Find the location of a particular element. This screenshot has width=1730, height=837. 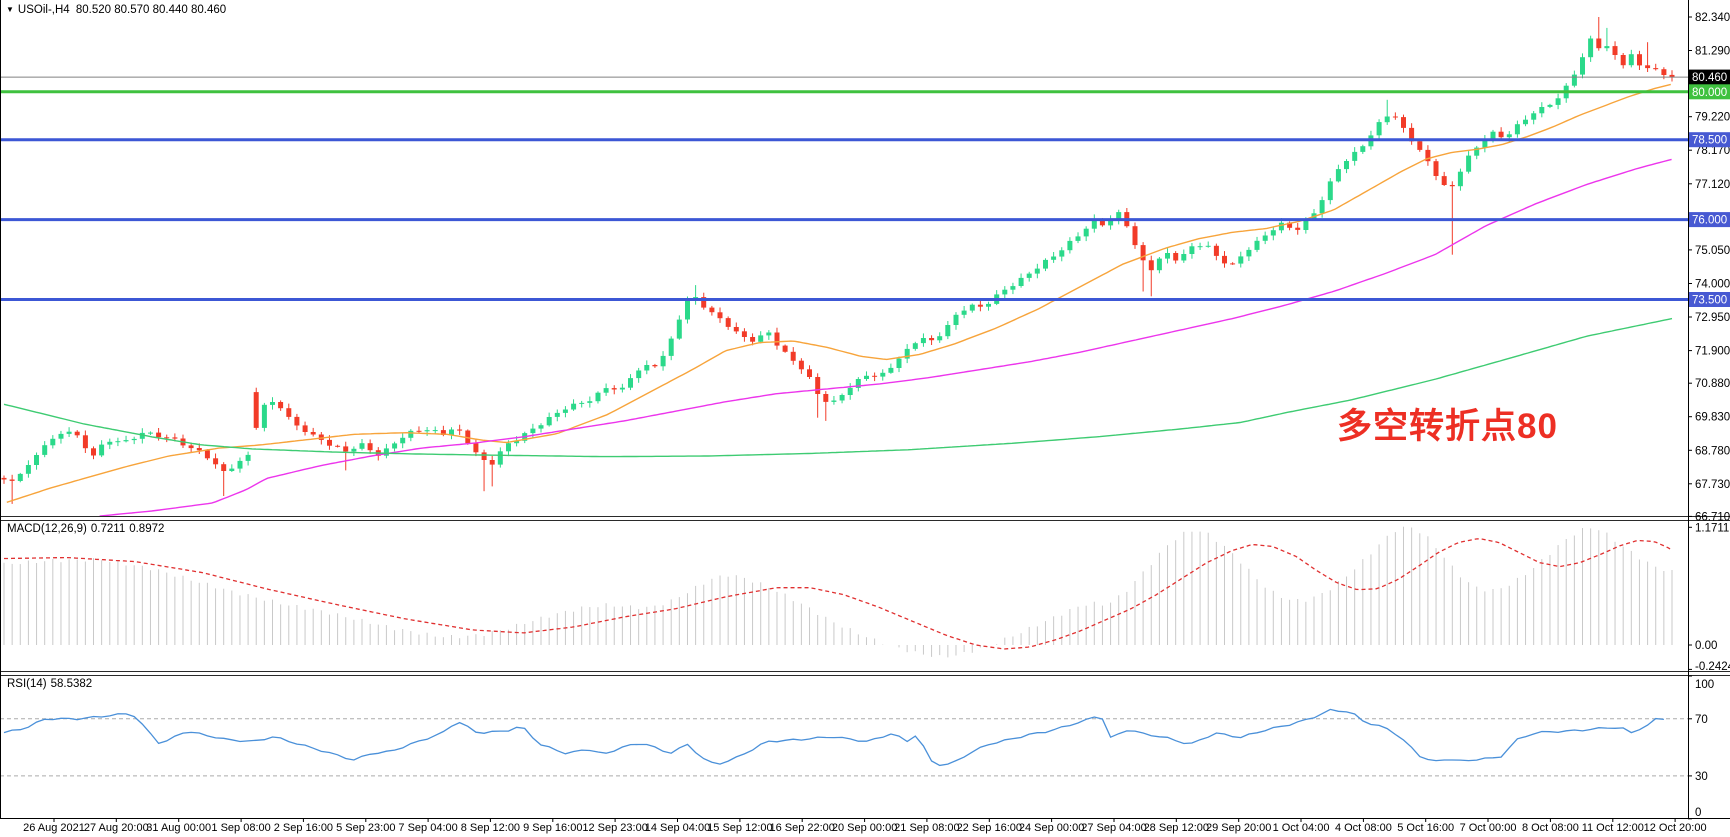

time-tick-label: 29 Sep 20:00 is located at coordinates (1238, 828).